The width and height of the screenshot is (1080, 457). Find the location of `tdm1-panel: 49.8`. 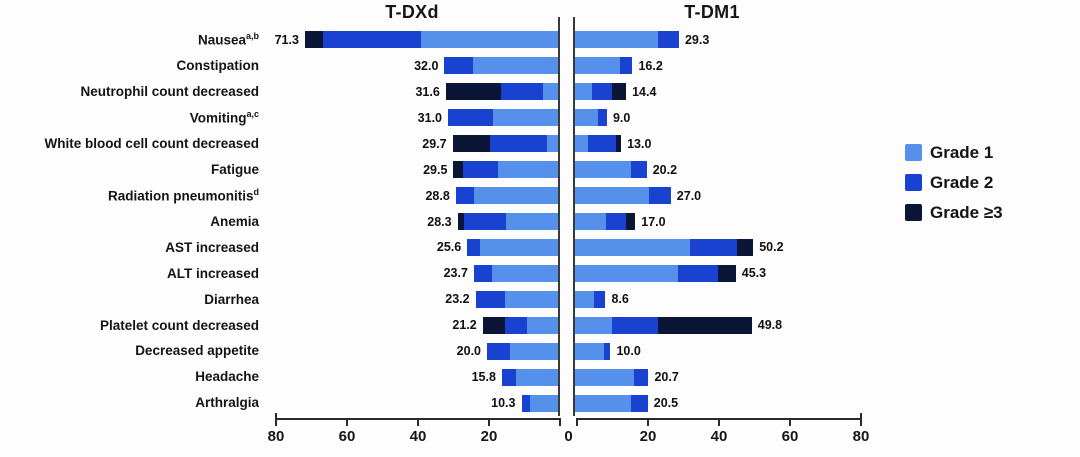

tdm1-panel: 49.8 is located at coordinates (725, 325).